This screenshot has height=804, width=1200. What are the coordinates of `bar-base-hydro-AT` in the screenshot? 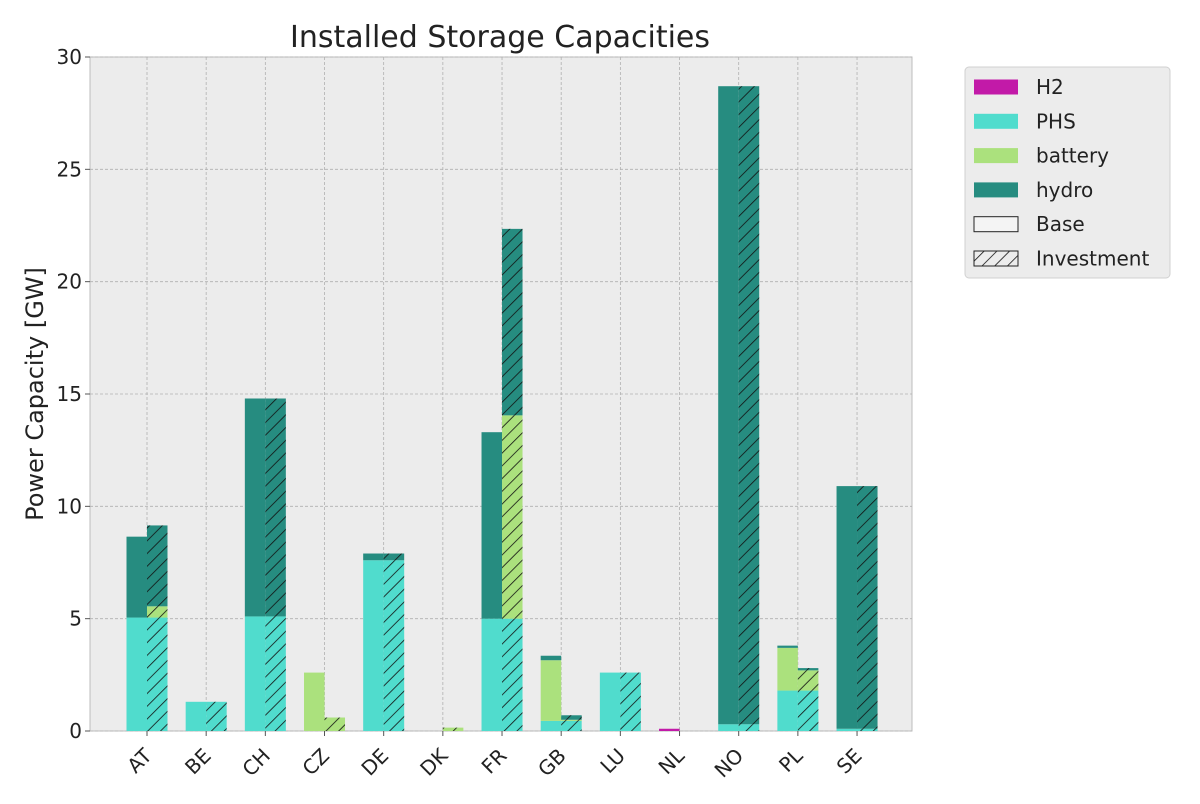 It's located at (136, 577).